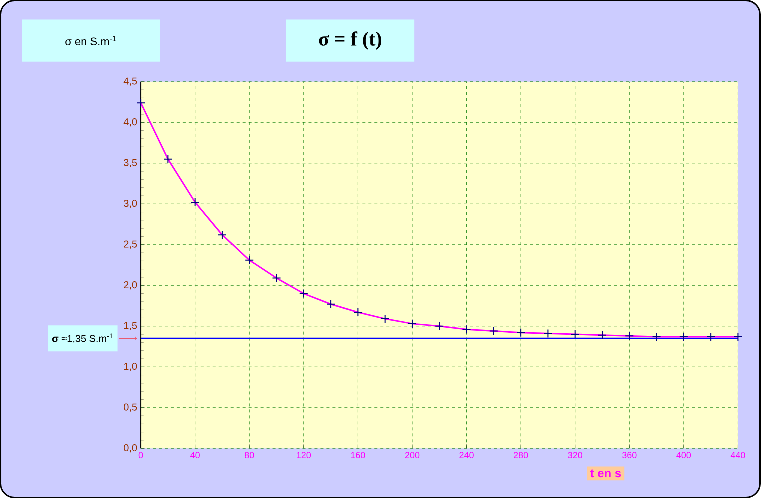 This screenshot has height=498, width=761. Describe the element at coordinates (738, 455) in the screenshot. I see `x-tick-label: 440` at that location.